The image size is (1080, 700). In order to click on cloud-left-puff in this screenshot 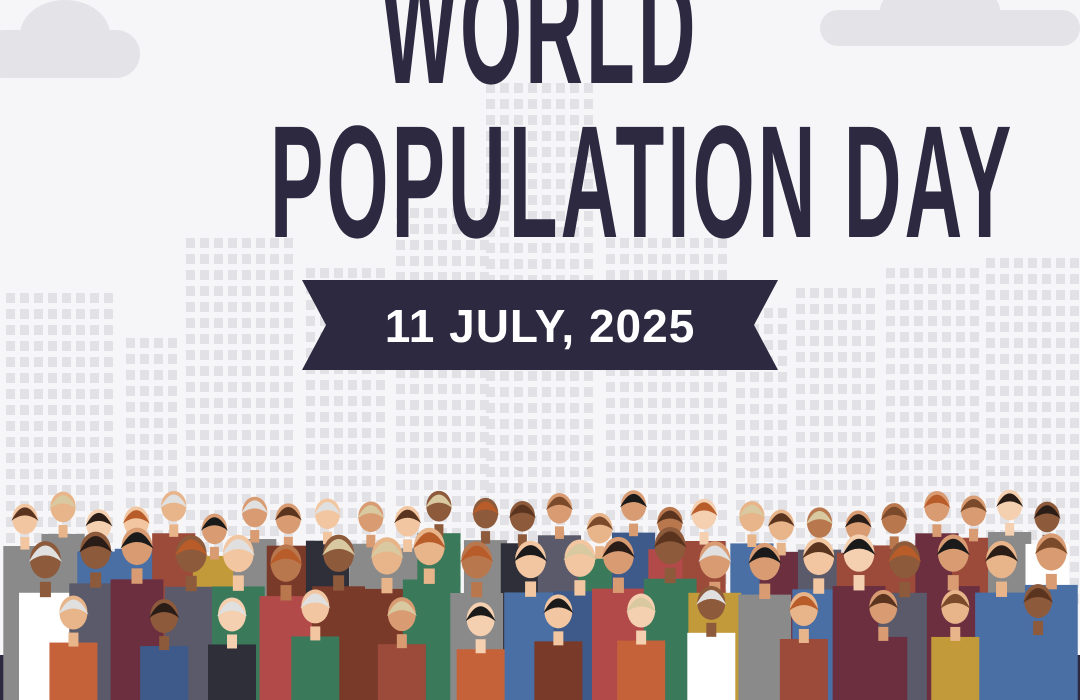, I will do `click(65, 35)`.